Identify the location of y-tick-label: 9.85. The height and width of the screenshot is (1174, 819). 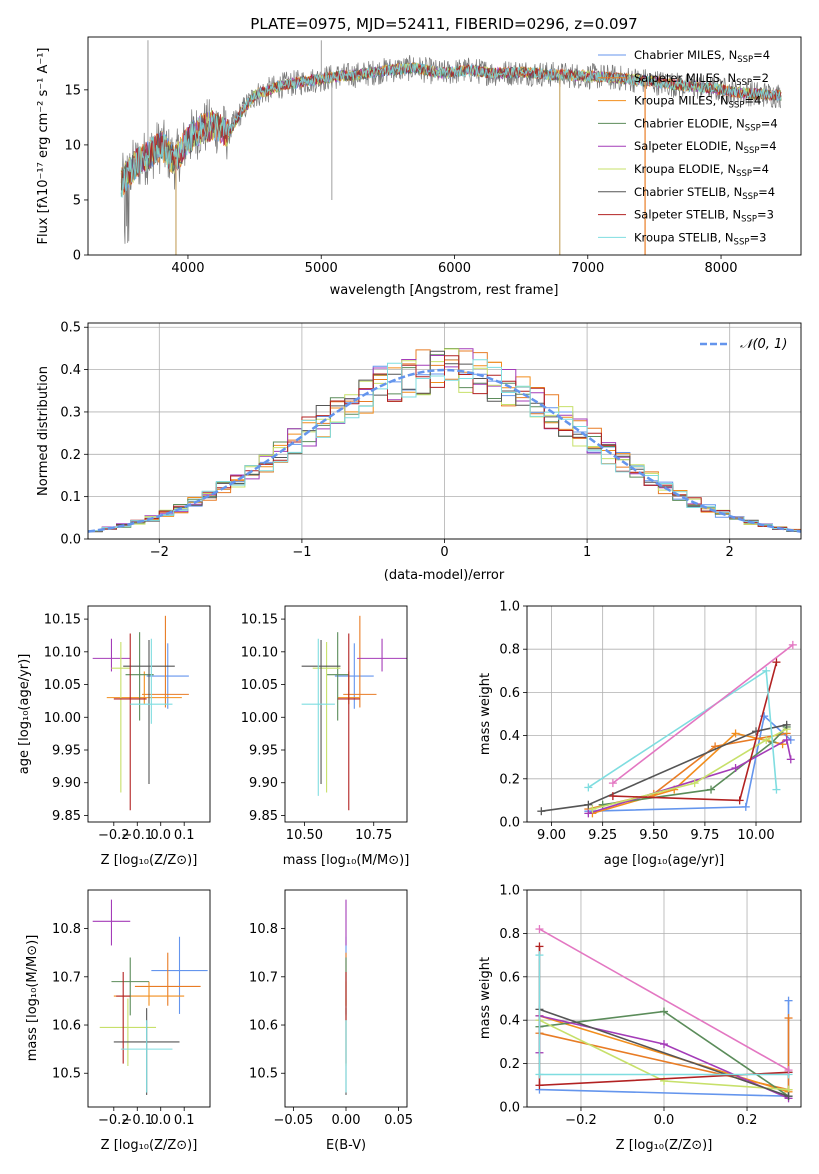
(263, 816).